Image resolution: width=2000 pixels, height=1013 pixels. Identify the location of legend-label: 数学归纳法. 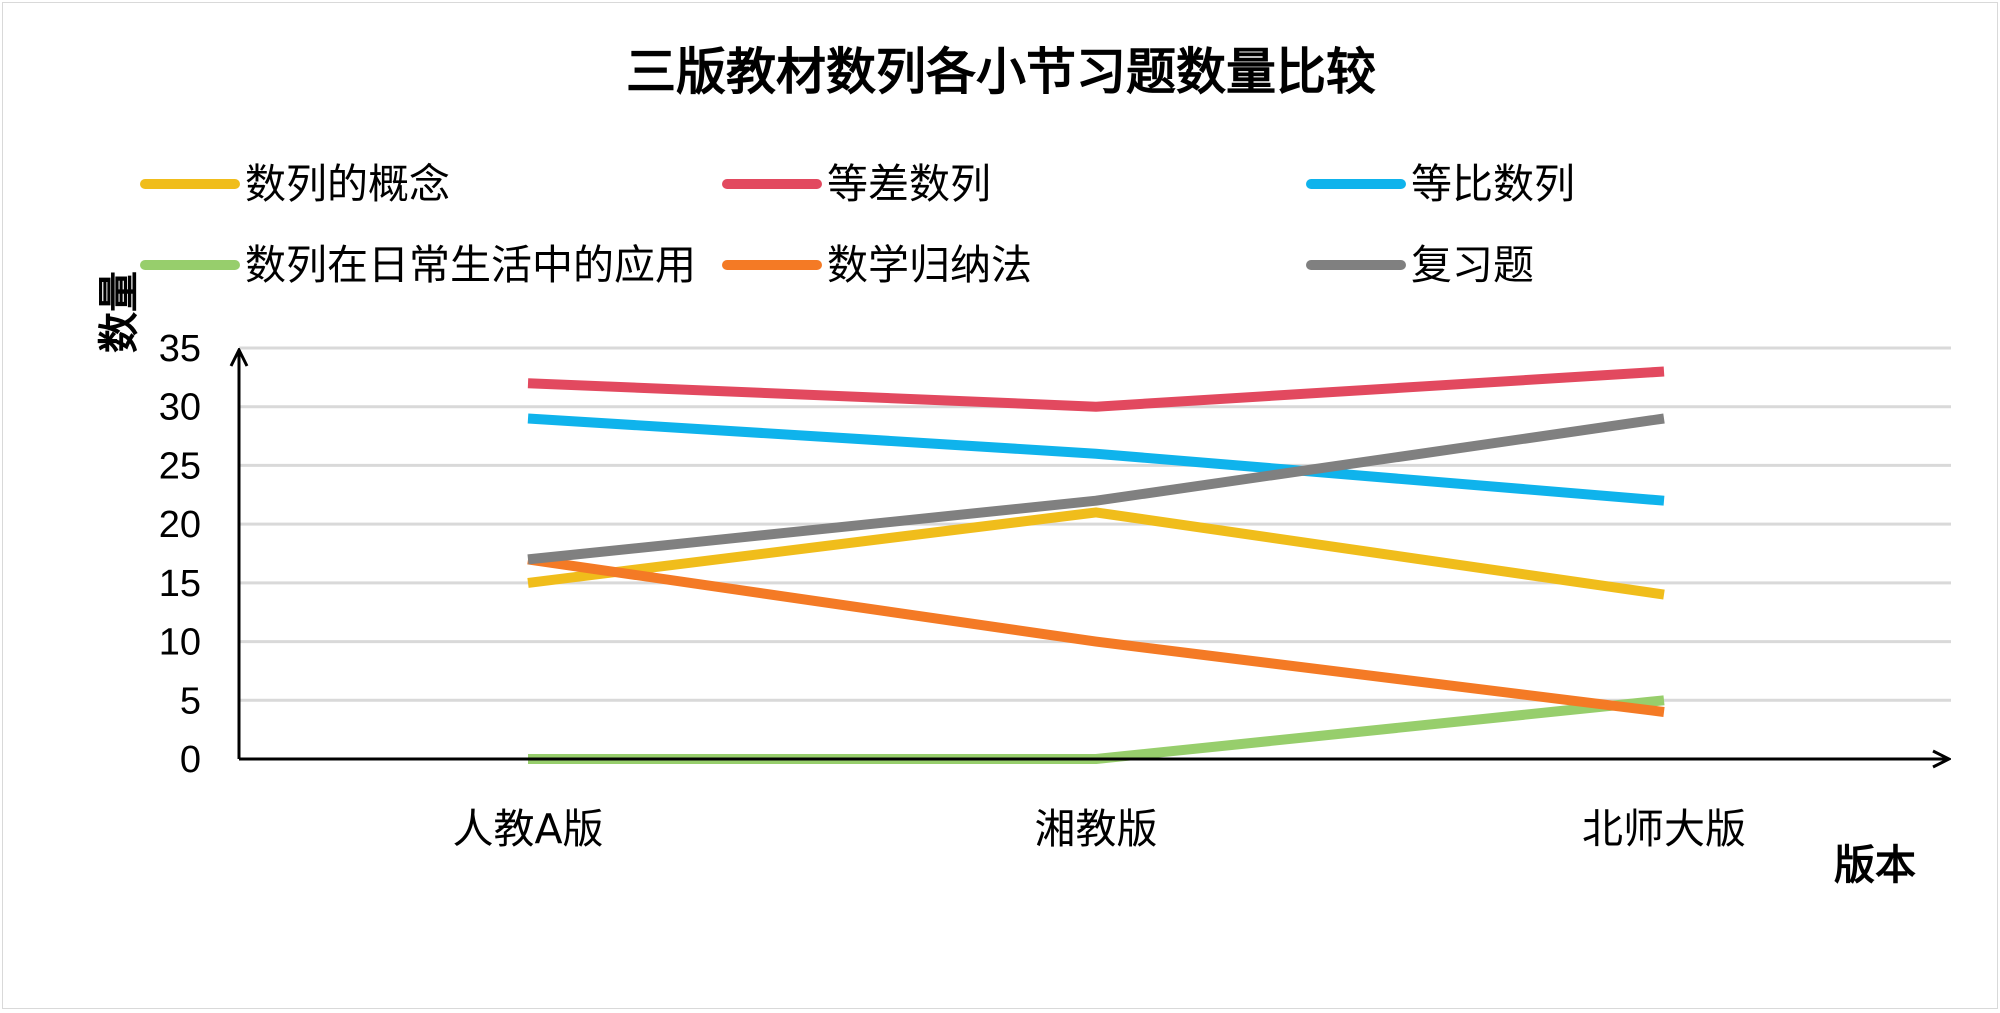
(929, 265).